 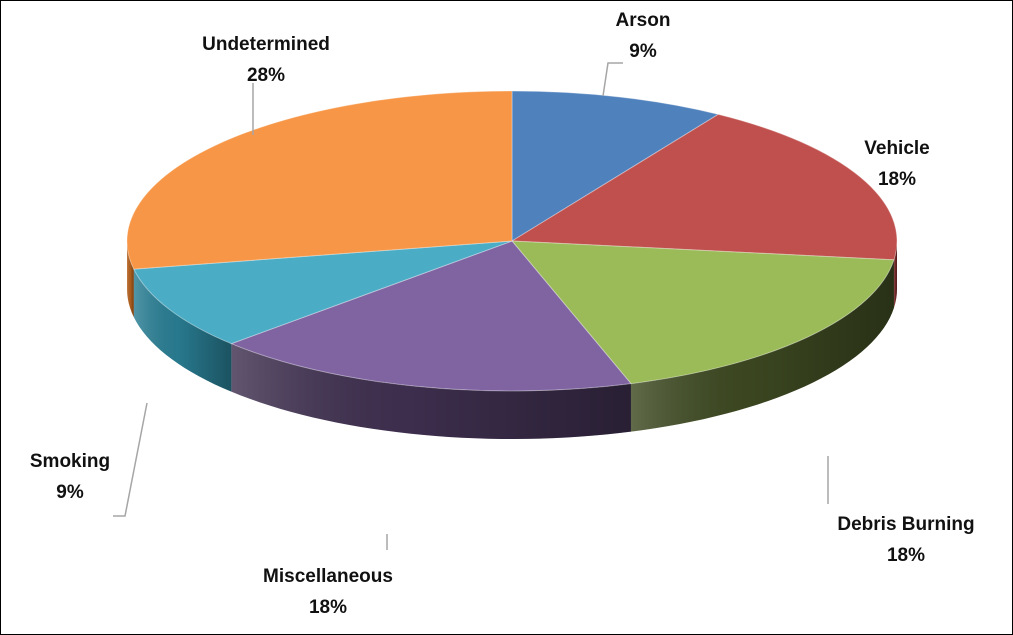 I want to click on pie-side-shade-vehicle, so click(x=895, y=274).